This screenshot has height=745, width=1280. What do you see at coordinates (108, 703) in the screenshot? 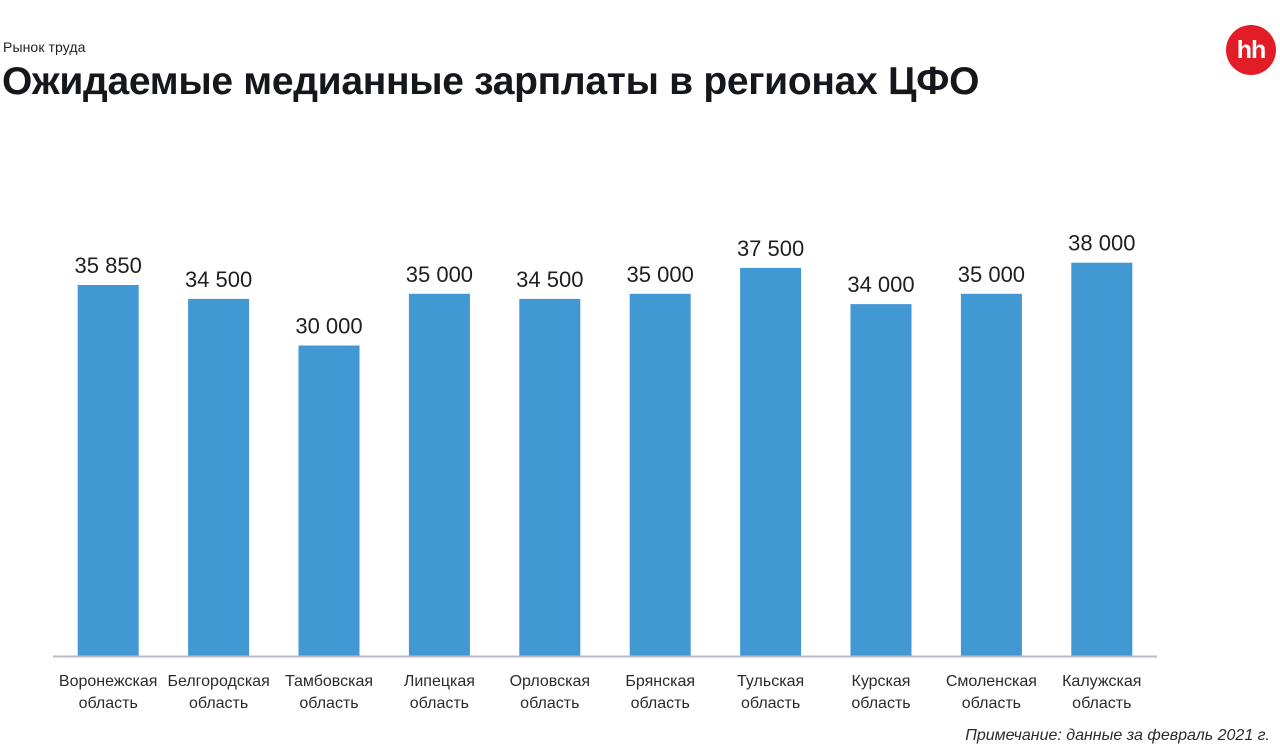
I see `category-label-1-line-2: область` at bounding box center [108, 703].